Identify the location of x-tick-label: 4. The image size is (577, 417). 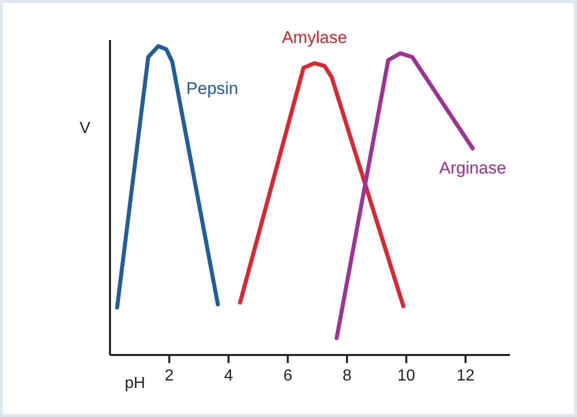
(229, 375).